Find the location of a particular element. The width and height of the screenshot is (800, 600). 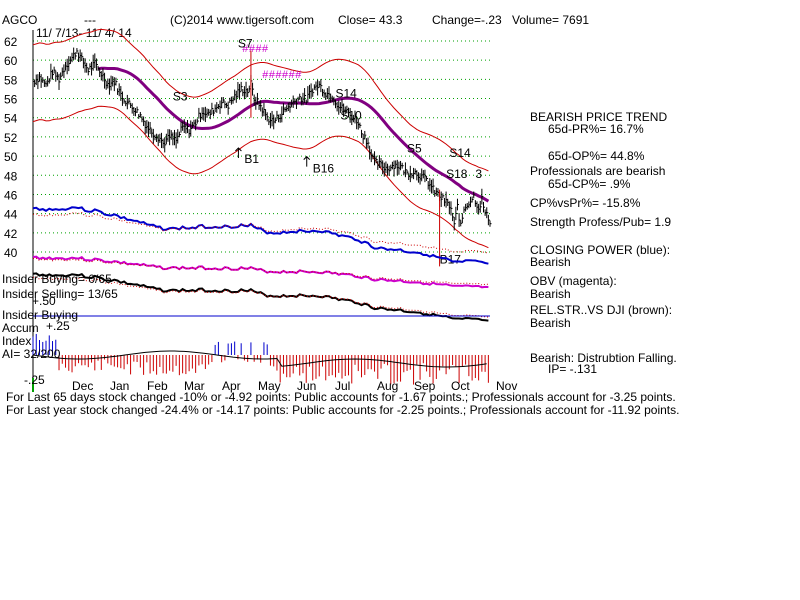

signal-label: S10 is located at coordinates (351, 116).